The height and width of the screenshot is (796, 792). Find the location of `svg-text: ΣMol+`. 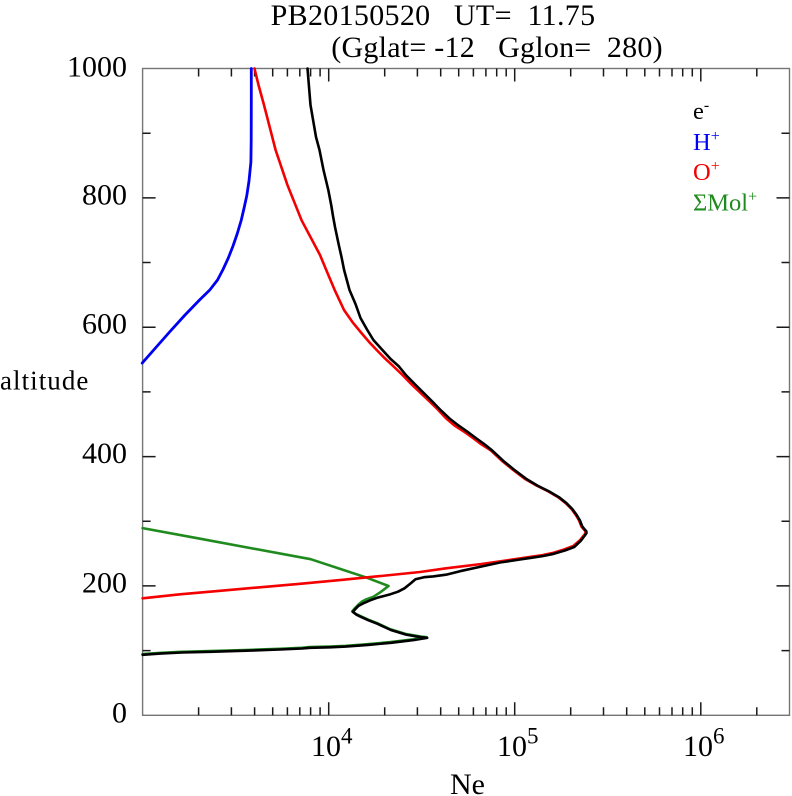

svg-text: ΣMol+ is located at coordinates (725, 203).